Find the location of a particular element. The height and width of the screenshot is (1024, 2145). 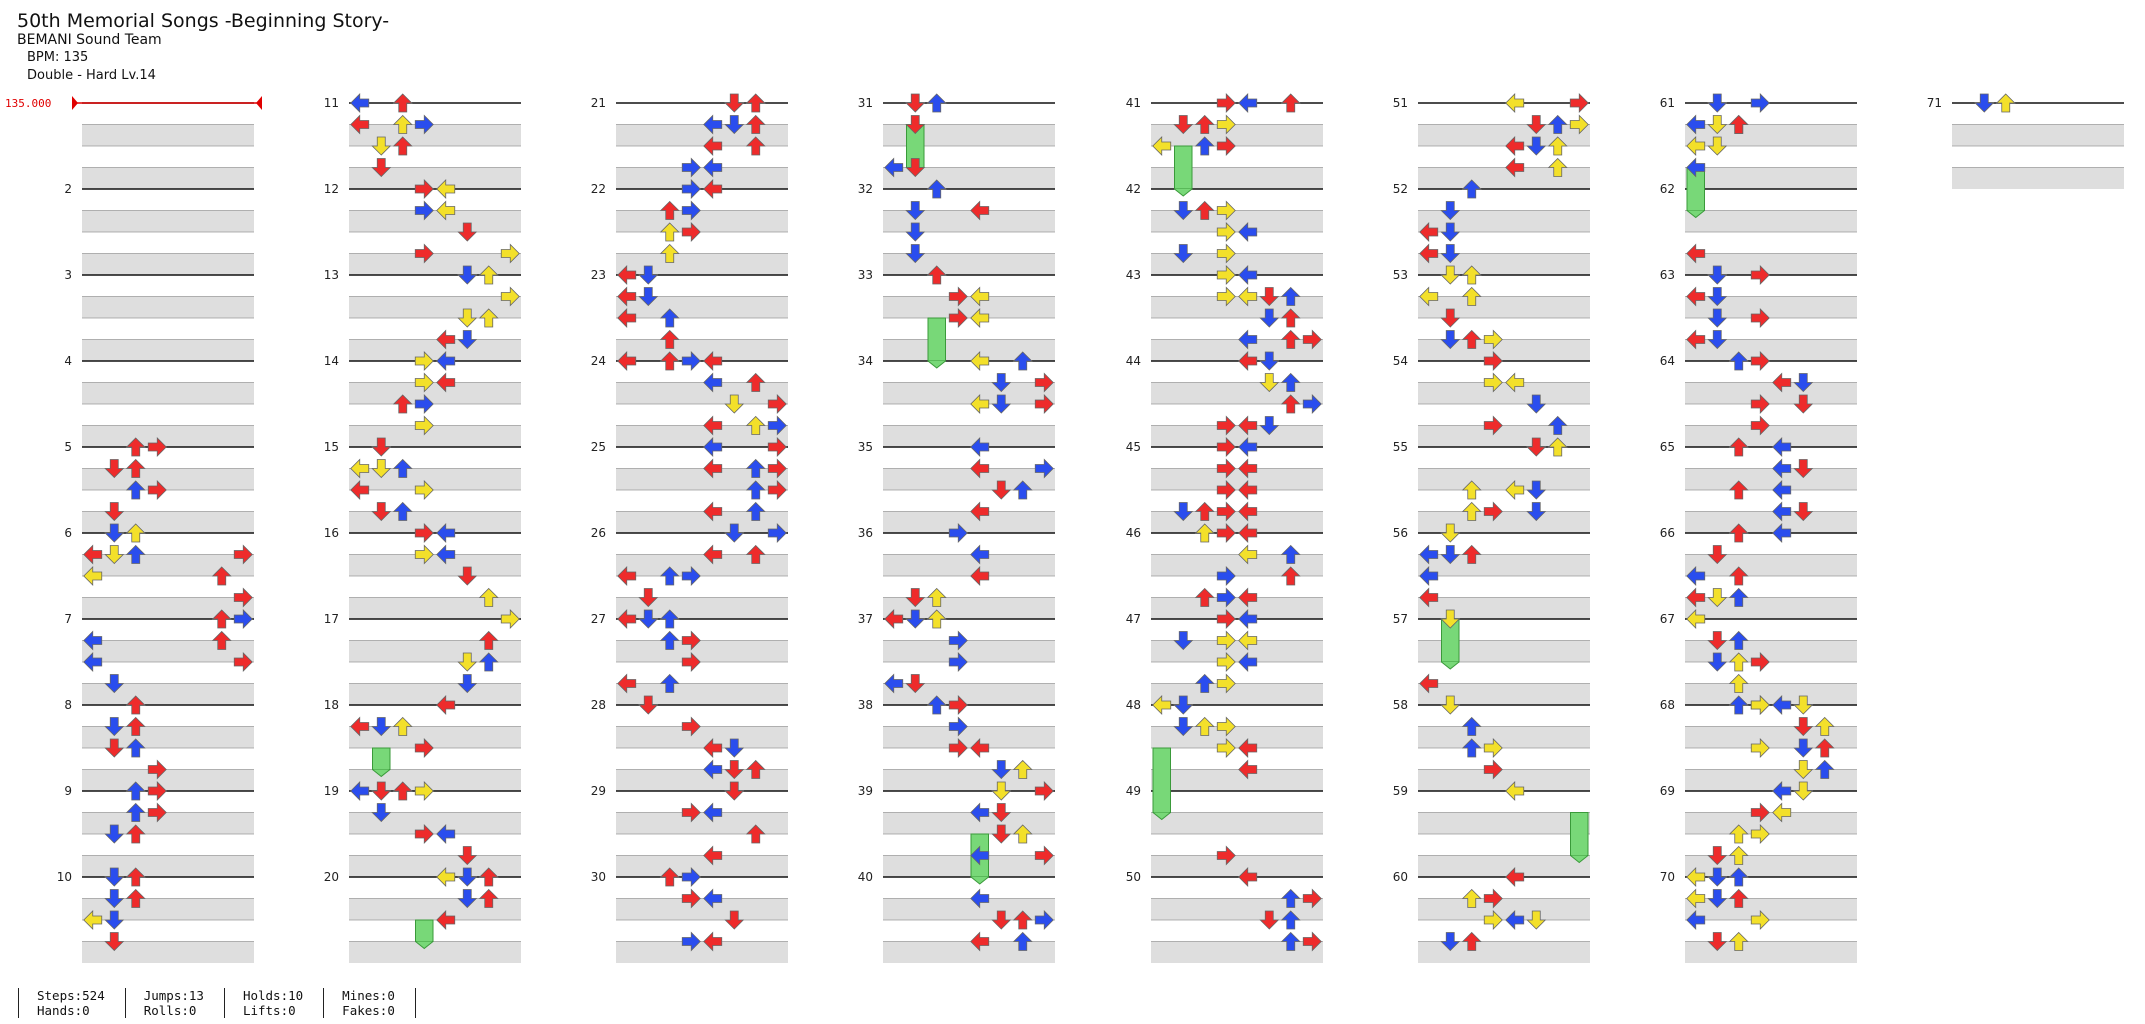

measure-number: 30 is located at coordinates (598, 877).